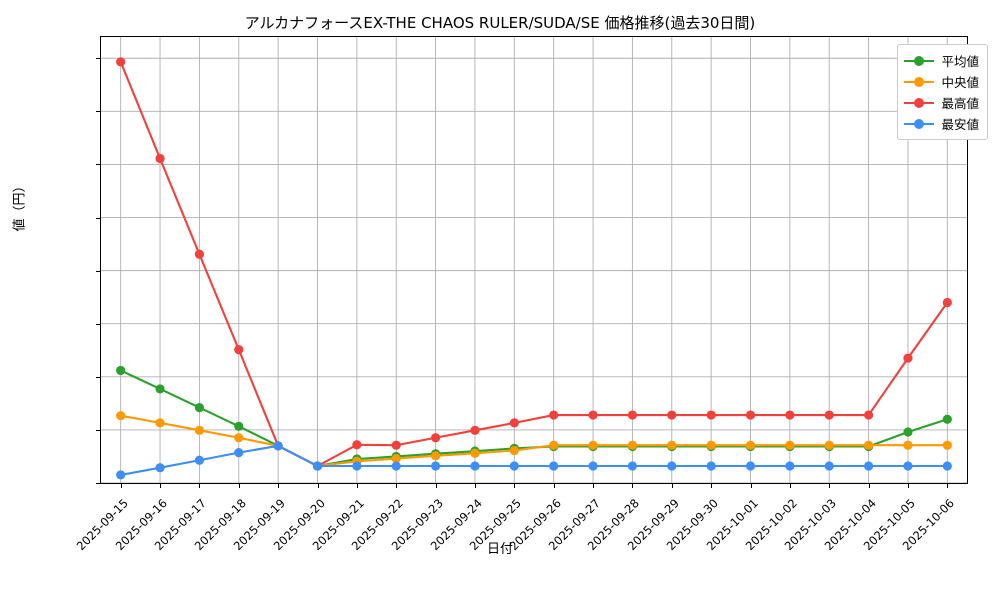 The image size is (1000, 600). What do you see at coordinates (960, 103) in the screenshot?
I see `legend-item-label: 最高値` at bounding box center [960, 103].